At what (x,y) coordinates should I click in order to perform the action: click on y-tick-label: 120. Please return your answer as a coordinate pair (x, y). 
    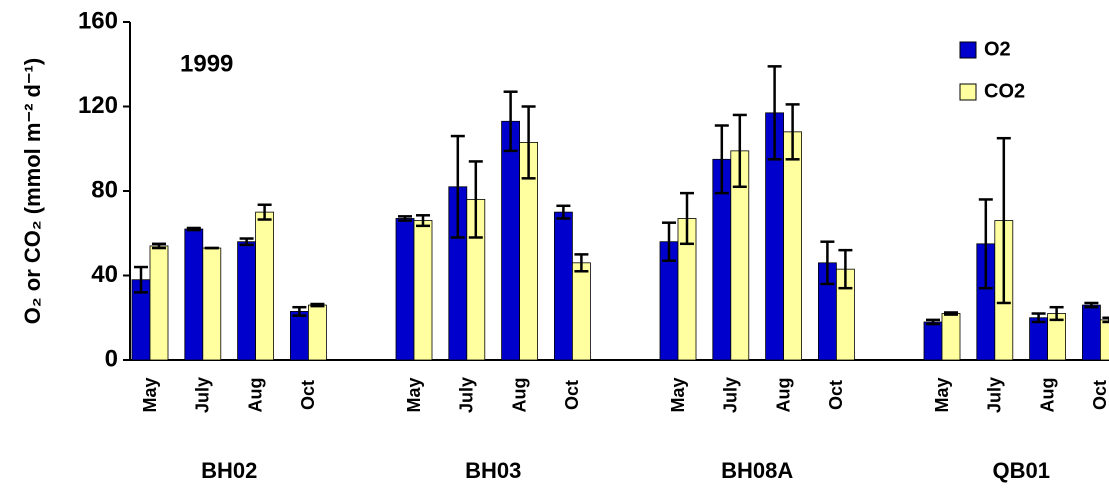
    Looking at the image, I should click on (98, 105).